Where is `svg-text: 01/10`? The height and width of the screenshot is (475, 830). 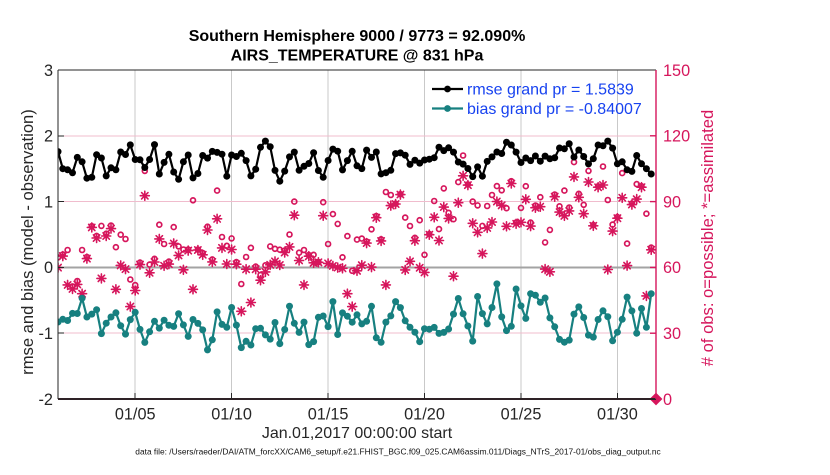 svg-text: 01/10 is located at coordinates (231, 415).